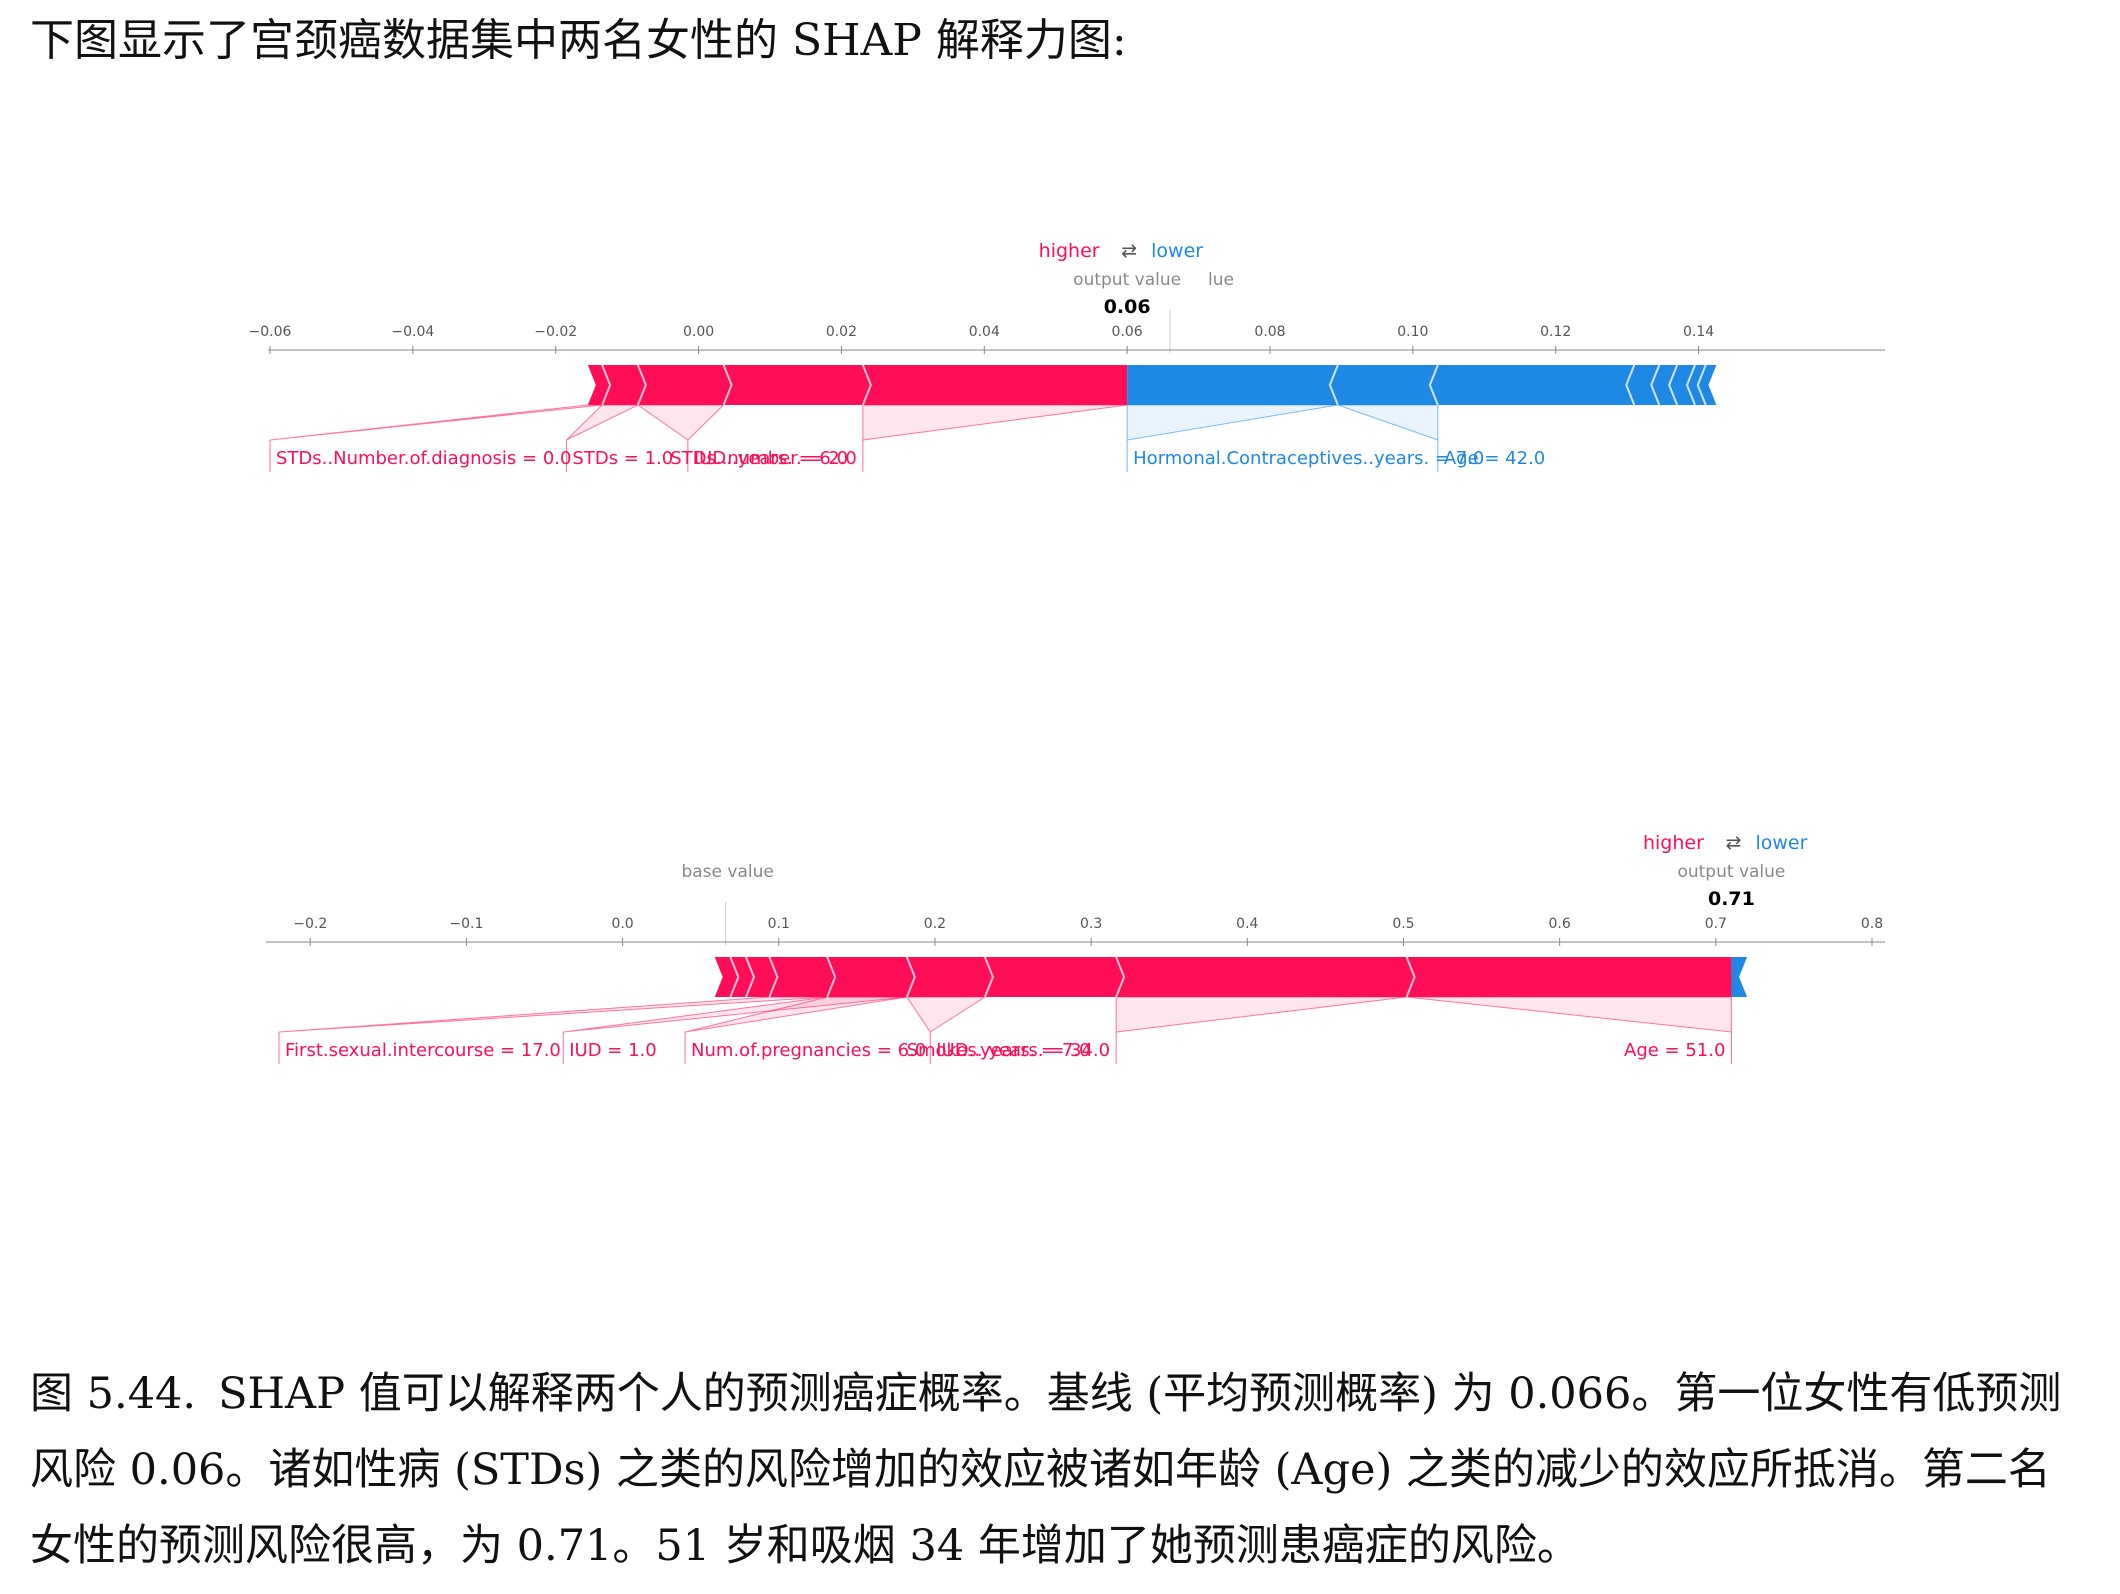  I want to click on feature-label: IUD..years. = 7.0, so click(1013, 1050).